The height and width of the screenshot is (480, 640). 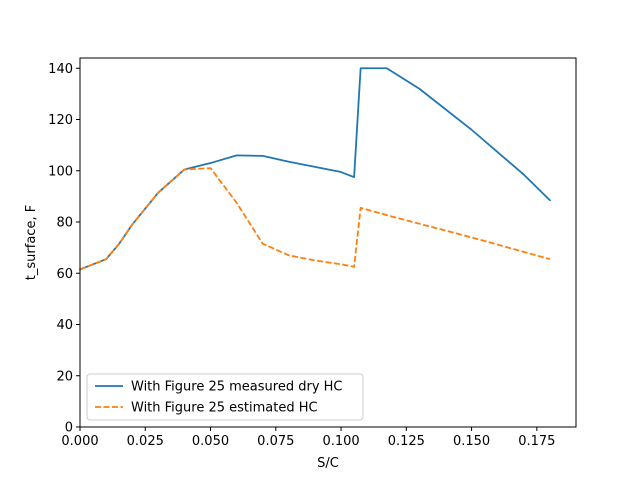 I want to click on y-tick-label: 120, so click(x=60, y=120).